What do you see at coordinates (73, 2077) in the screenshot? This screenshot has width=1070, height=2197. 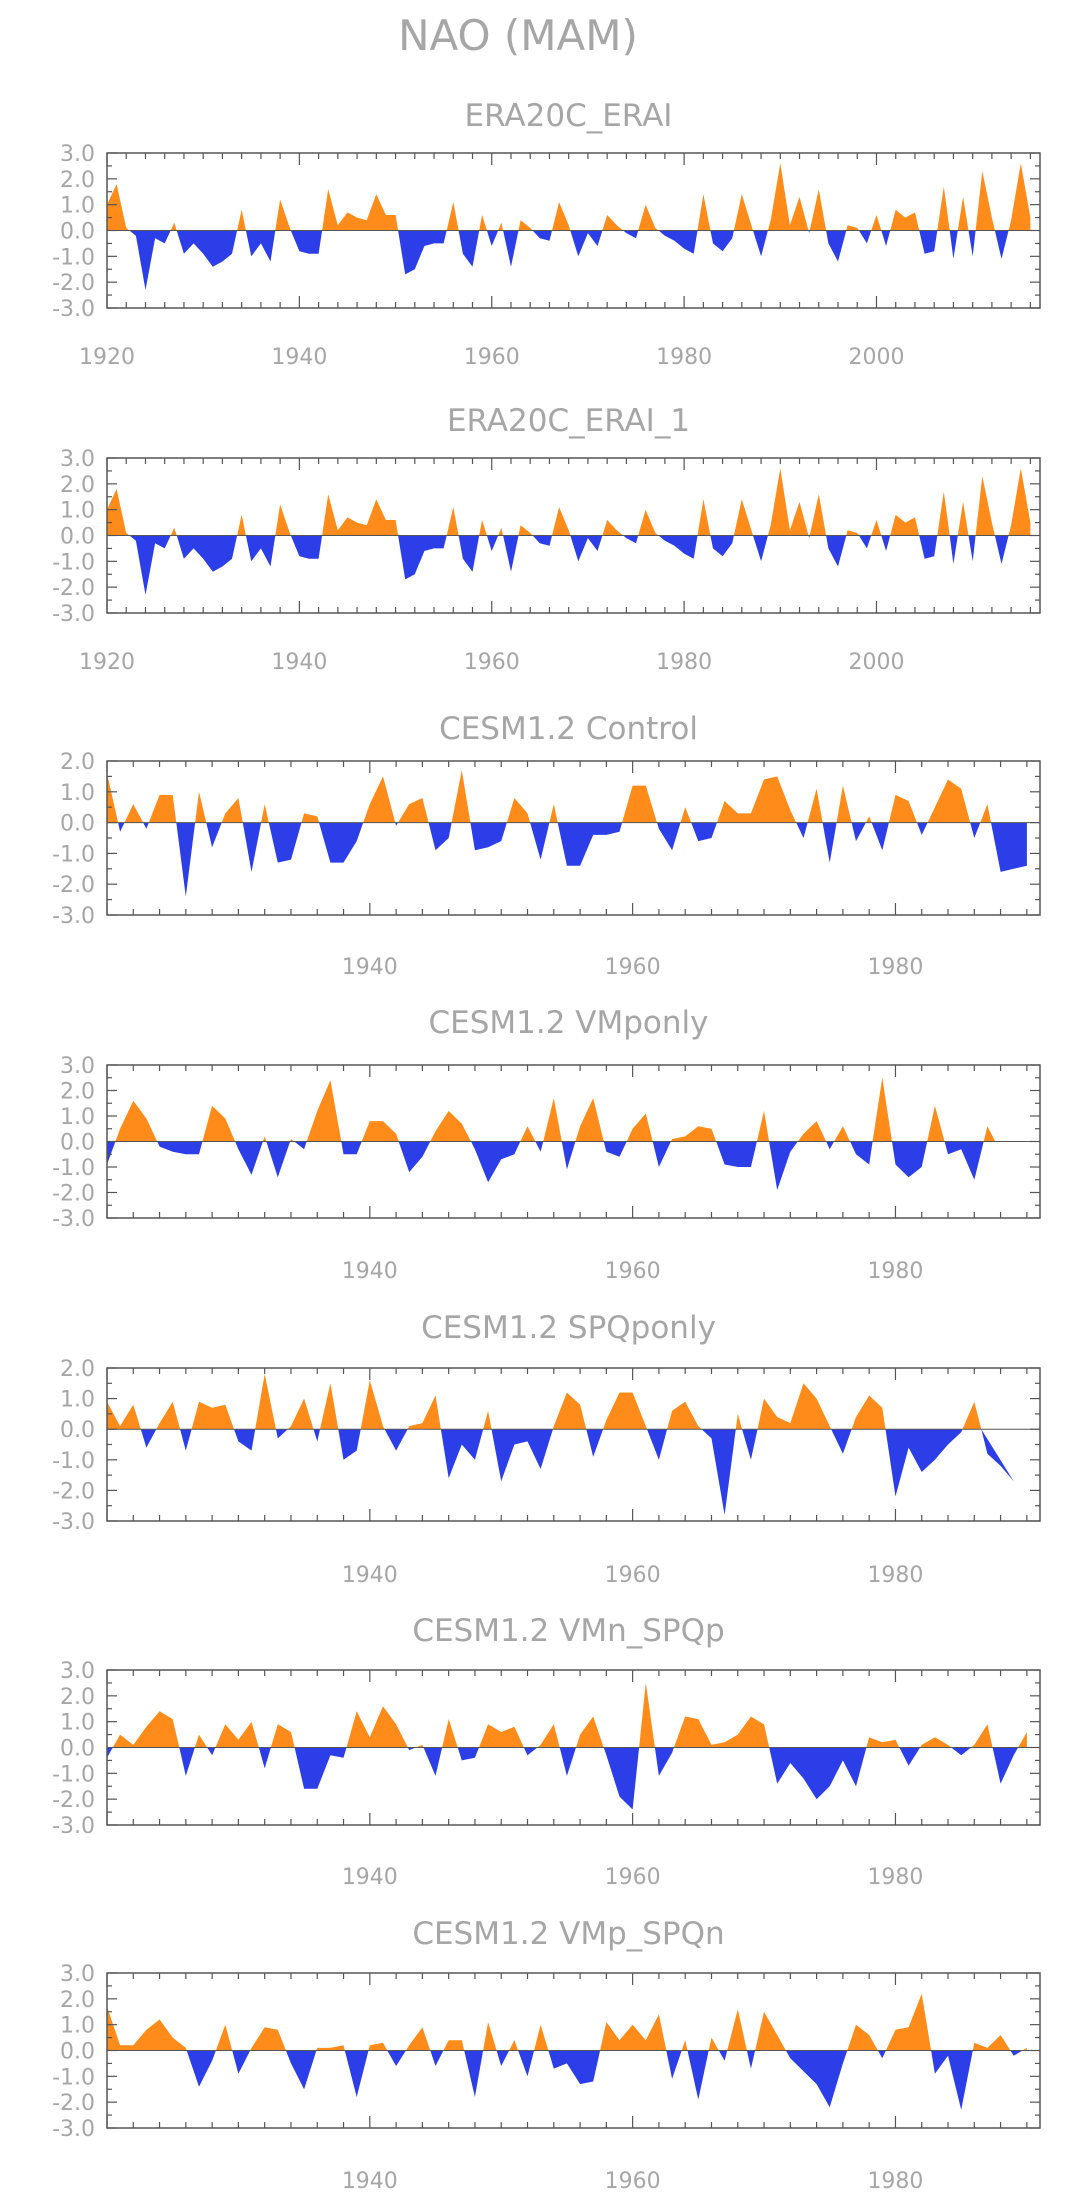 I see `y-tick-label: -1.0` at bounding box center [73, 2077].